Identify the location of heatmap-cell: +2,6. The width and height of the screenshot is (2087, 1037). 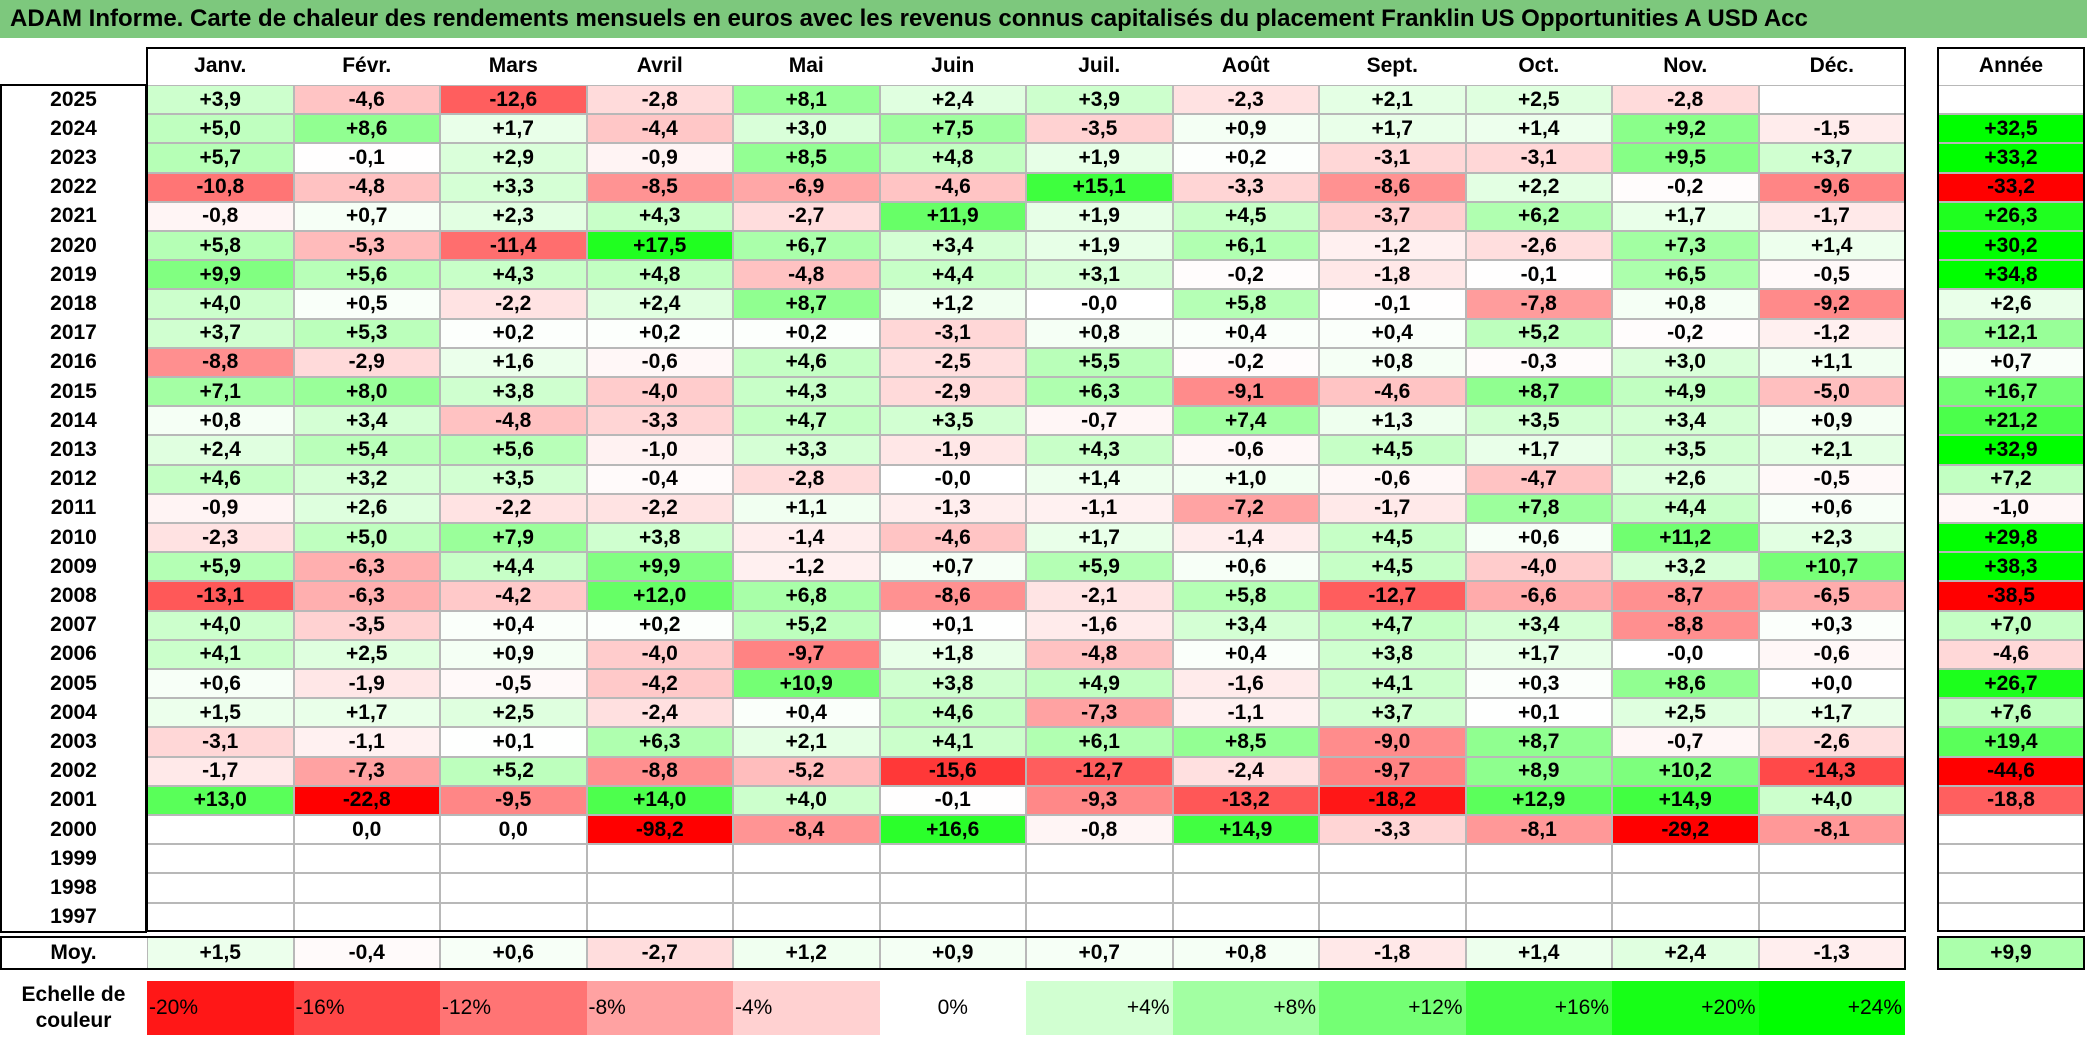
(366, 508).